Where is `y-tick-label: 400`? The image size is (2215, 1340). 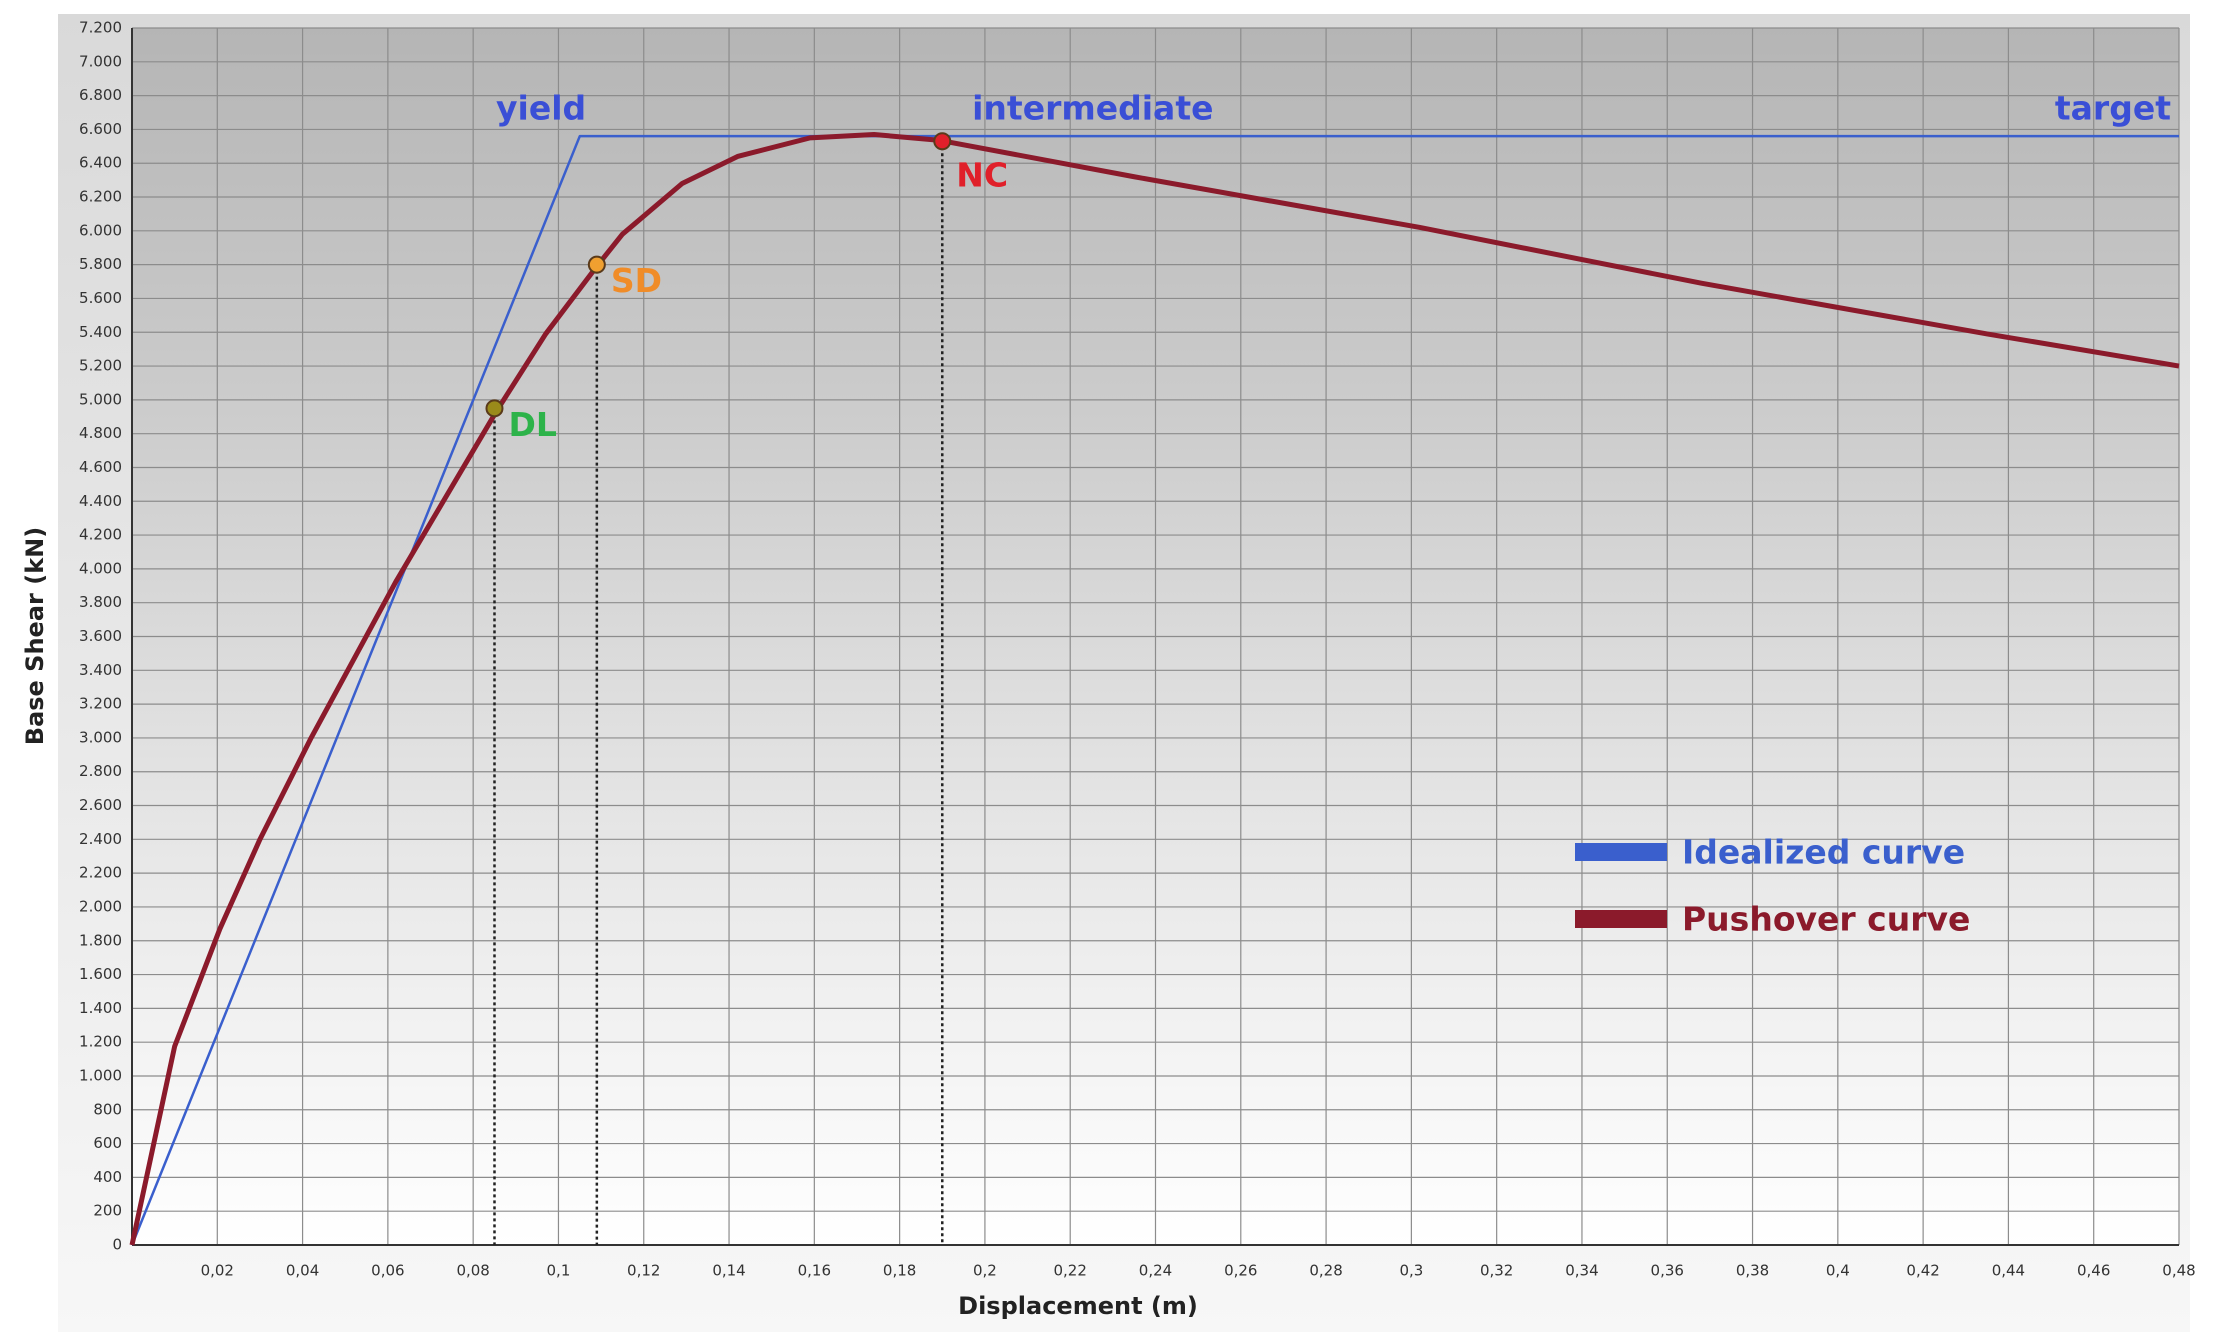 y-tick-label: 400 is located at coordinates (107, 1177).